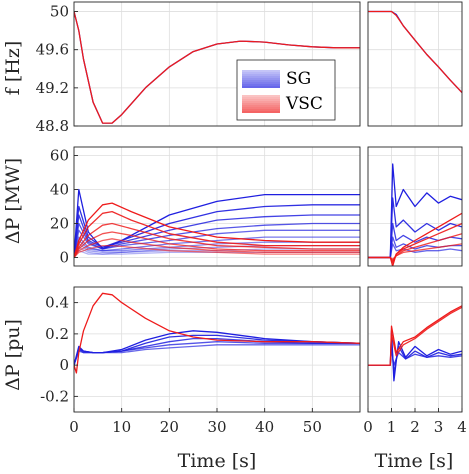 The image size is (469, 474). Describe the element at coordinates (261, 104) in the screenshot. I see `legend-swatch-vsc` at that location.